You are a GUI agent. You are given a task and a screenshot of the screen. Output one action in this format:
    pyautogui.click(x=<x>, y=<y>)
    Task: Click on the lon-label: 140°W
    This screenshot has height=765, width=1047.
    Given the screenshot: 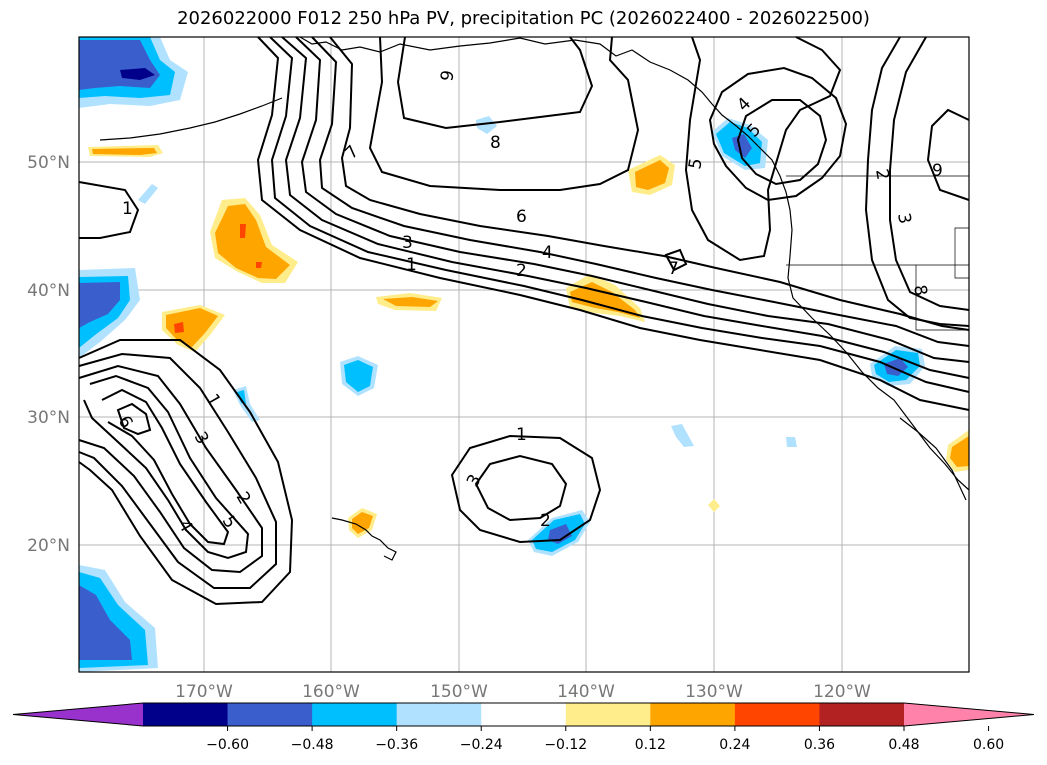 What is the action you would take?
    pyautogui.click(x=586, y=692)
    